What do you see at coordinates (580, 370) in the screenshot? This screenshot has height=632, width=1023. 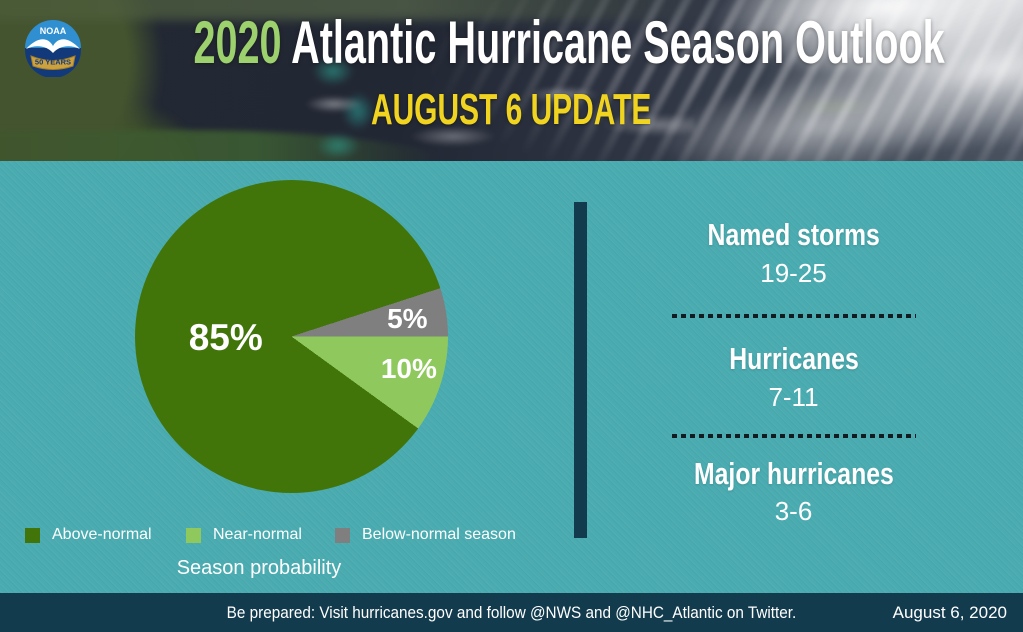 I see `vertical-divider-bar` at bounding box center [580, 370].